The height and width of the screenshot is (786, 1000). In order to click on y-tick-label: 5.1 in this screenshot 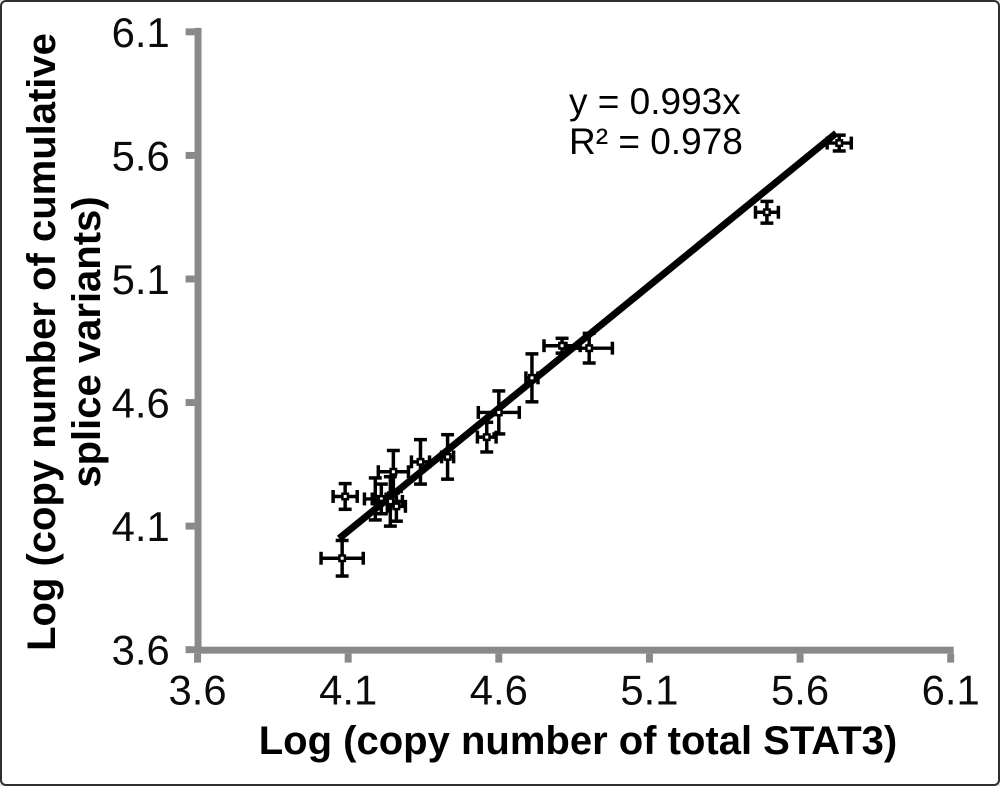, I will do `click(141, 279)`.